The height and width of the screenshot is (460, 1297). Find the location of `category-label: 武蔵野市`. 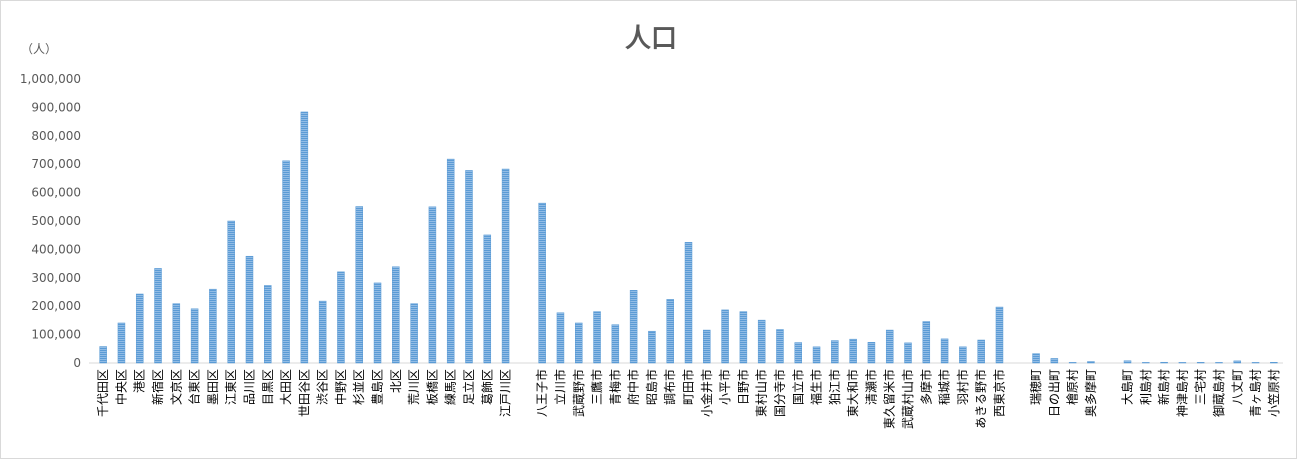

category-label: 武蔵野市 is located at coordinates (578, 393).